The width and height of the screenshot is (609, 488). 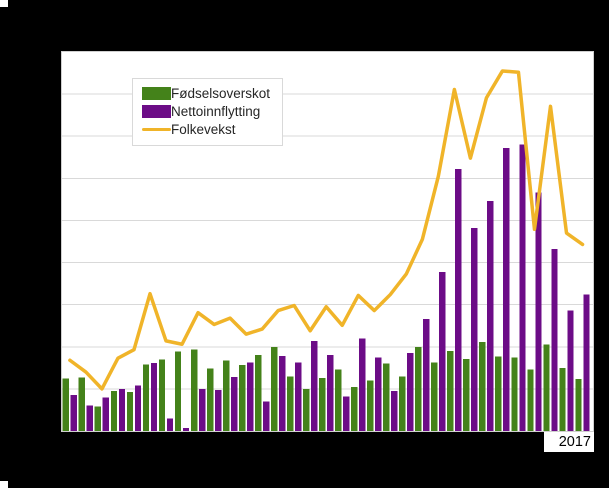 What do you see at coordinates (210, 399) in the screenshot?
I see `bar-fodselsoverskot-1994` at bounding box center [210, 399].